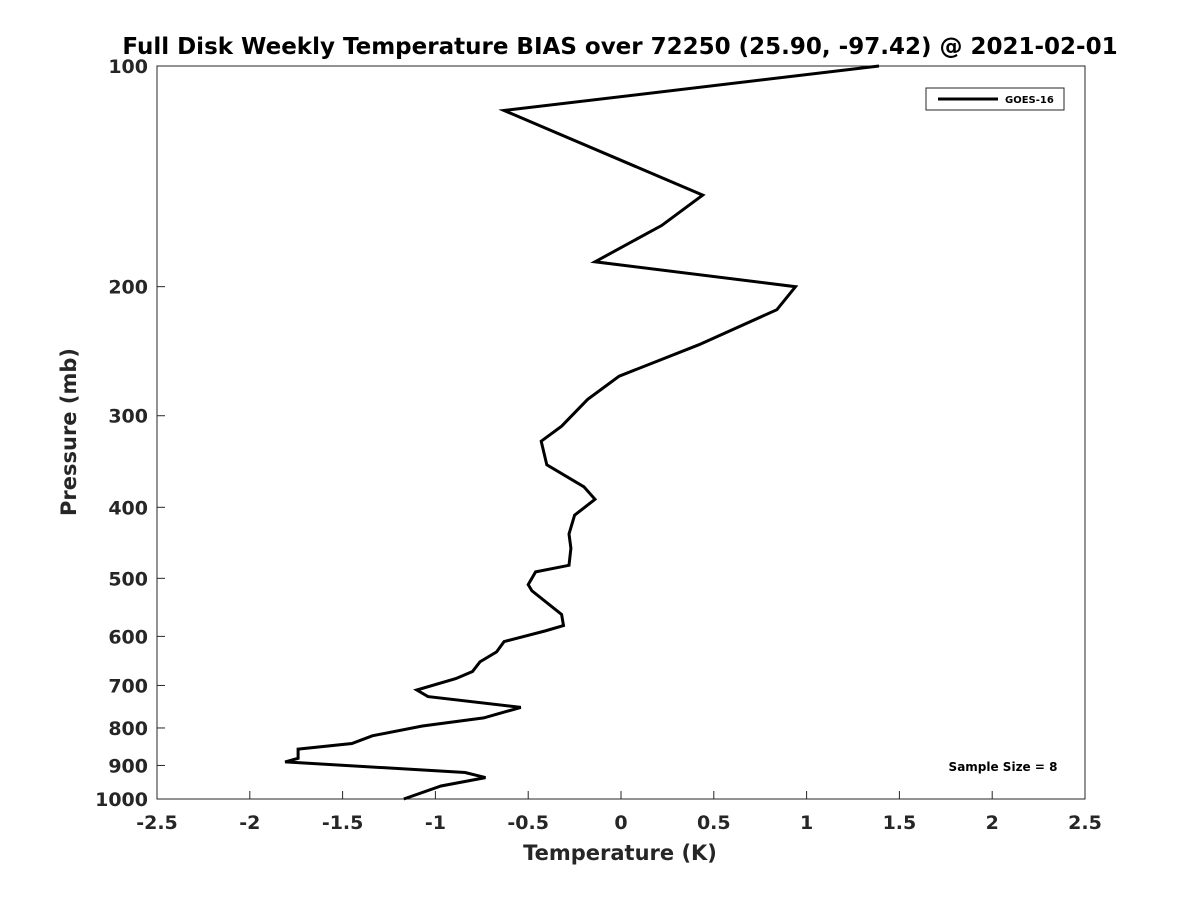  What do you see at coordinates (130, 433) in the screenshot?
I see `y-axis-ticks: 100 200 300 400 500 600 700 800 900 1000` at bounding box center [130, 433].